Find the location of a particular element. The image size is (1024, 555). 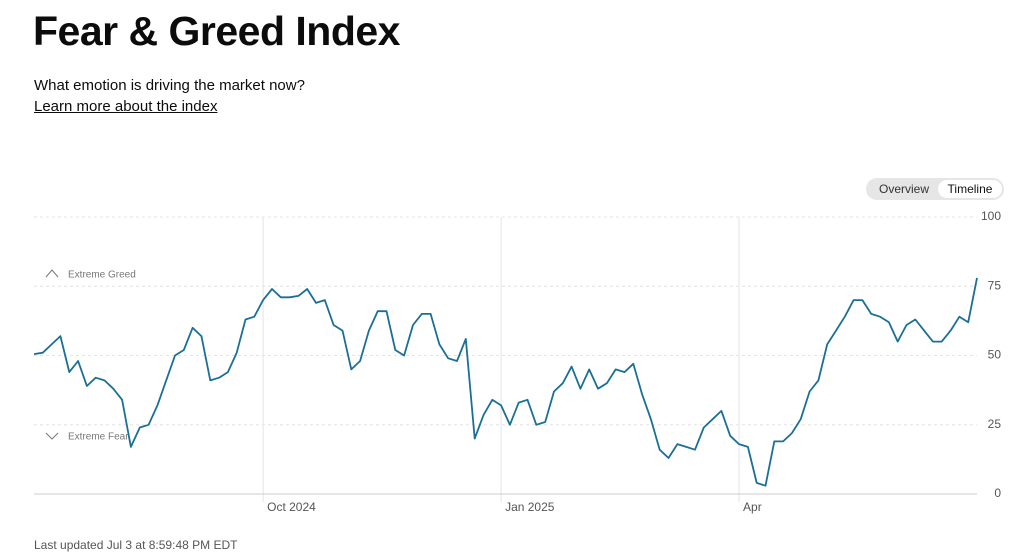

x-tick-label: Jan 2025 is located at coordinates (530, 507).